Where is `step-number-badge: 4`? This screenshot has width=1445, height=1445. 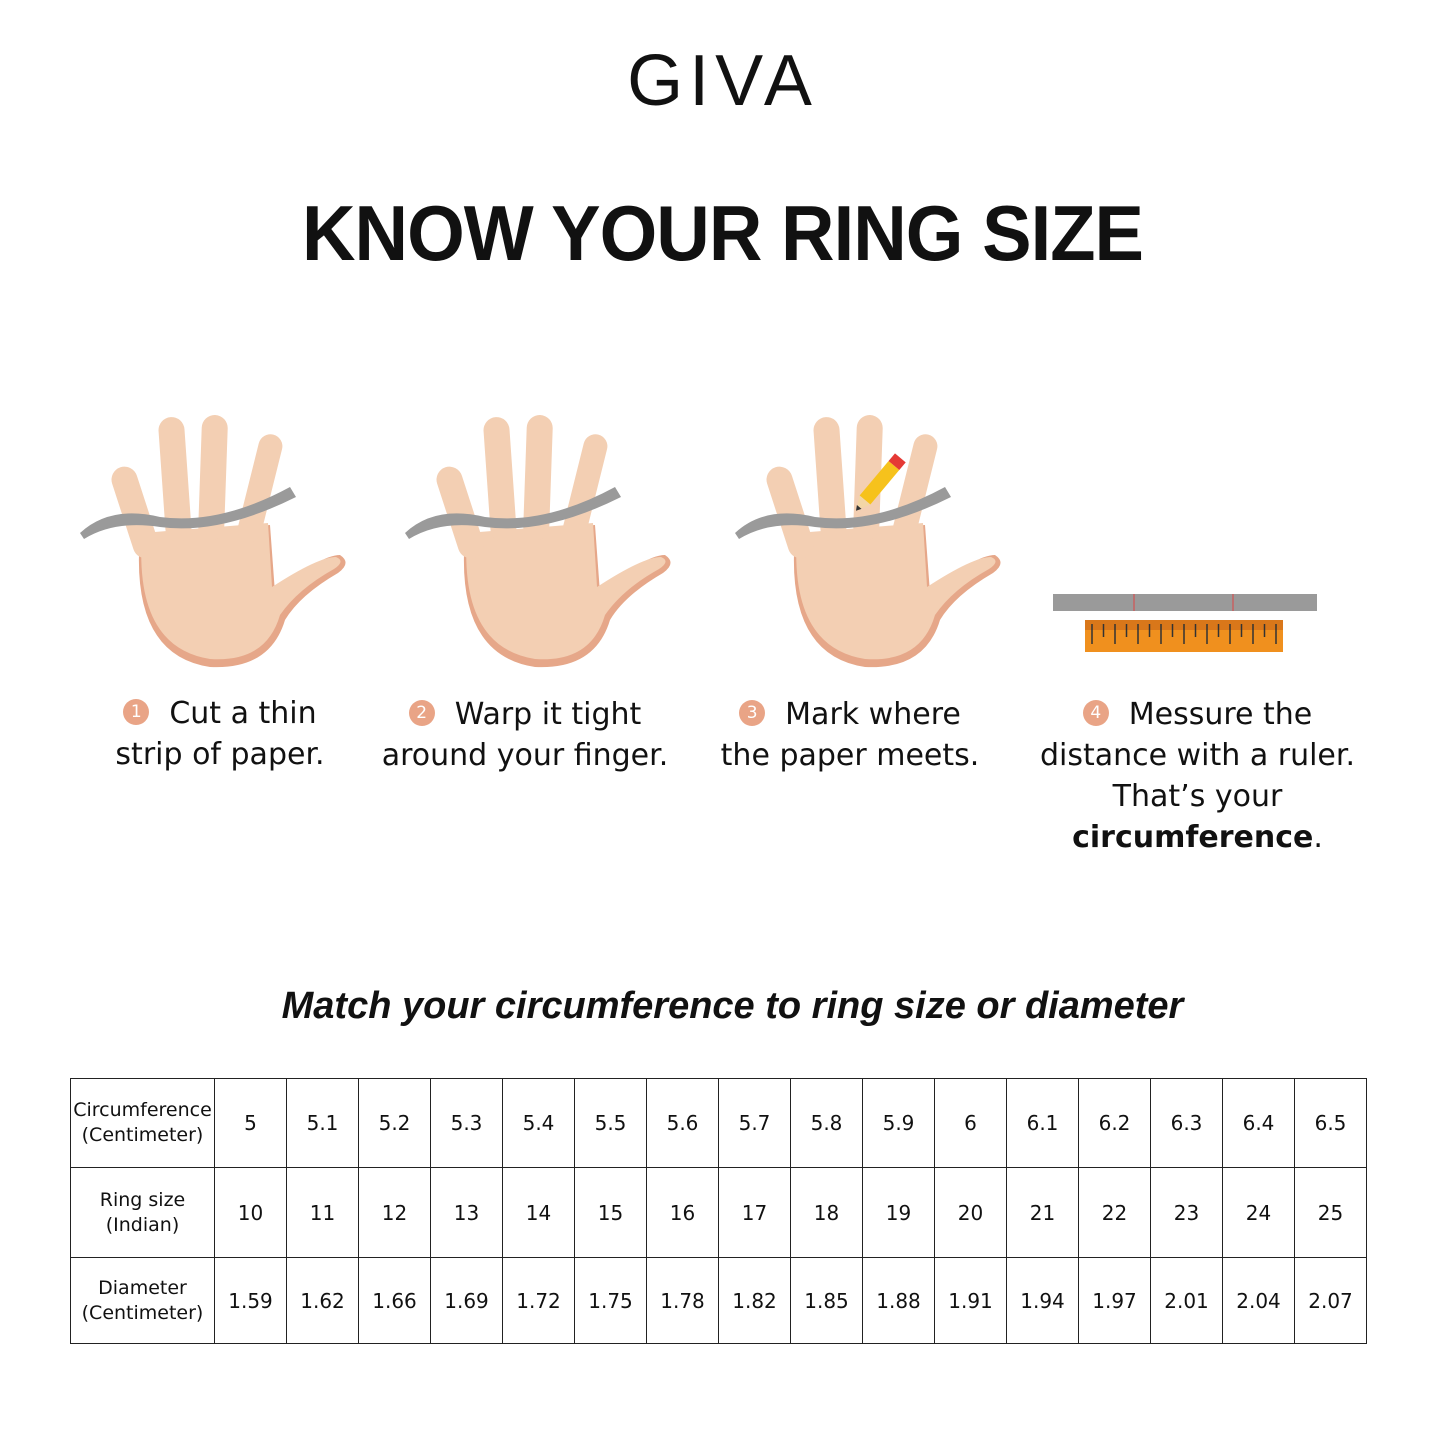
step-number-badge: 4 is located at coordinates (1095, 712).